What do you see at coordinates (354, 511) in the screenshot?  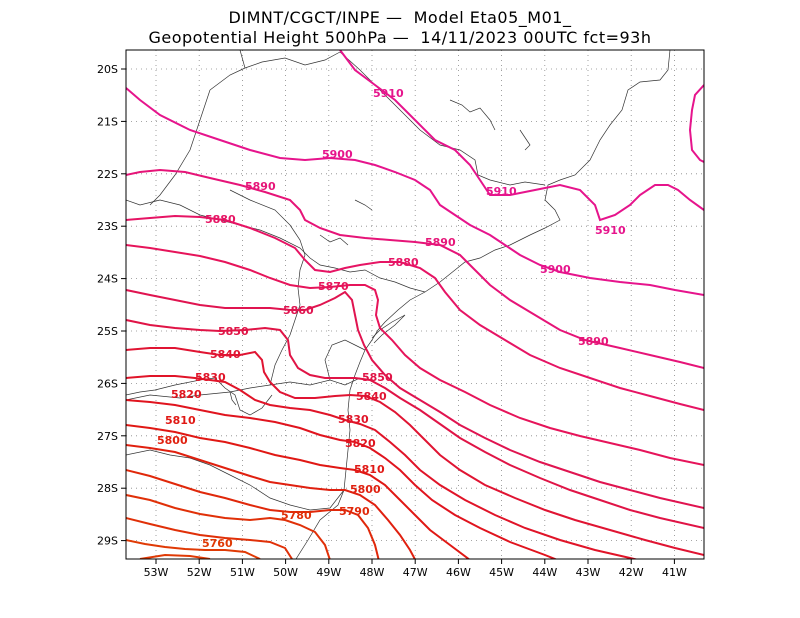 I see `contour-label: 5790` at bounding box center [354, 511].